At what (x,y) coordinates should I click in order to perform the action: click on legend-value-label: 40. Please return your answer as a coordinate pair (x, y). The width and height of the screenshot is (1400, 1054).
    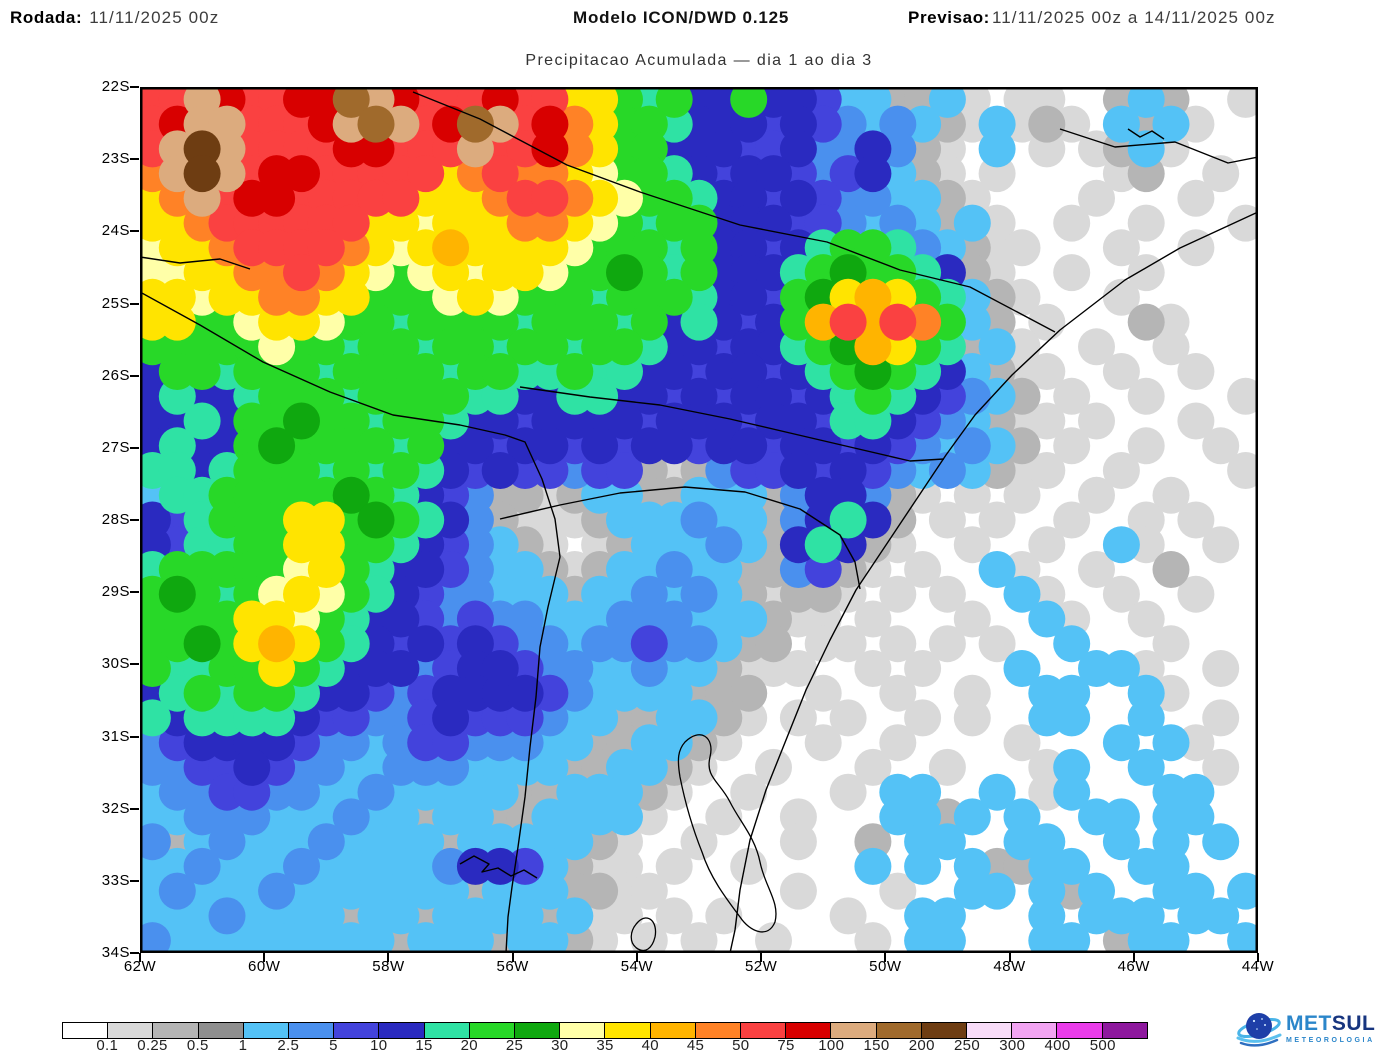
    Looking at the image, I should click on (650, 1045).